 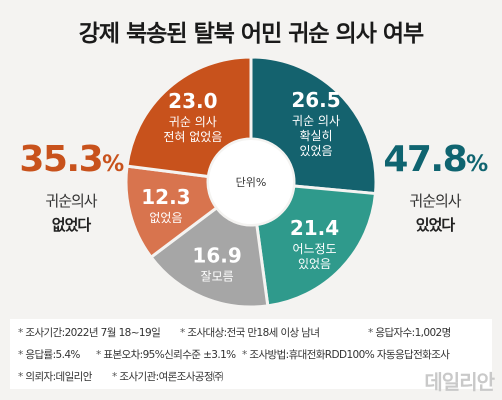 I want to click on slice-value-label: 21.4, so click(x=314, y=228).